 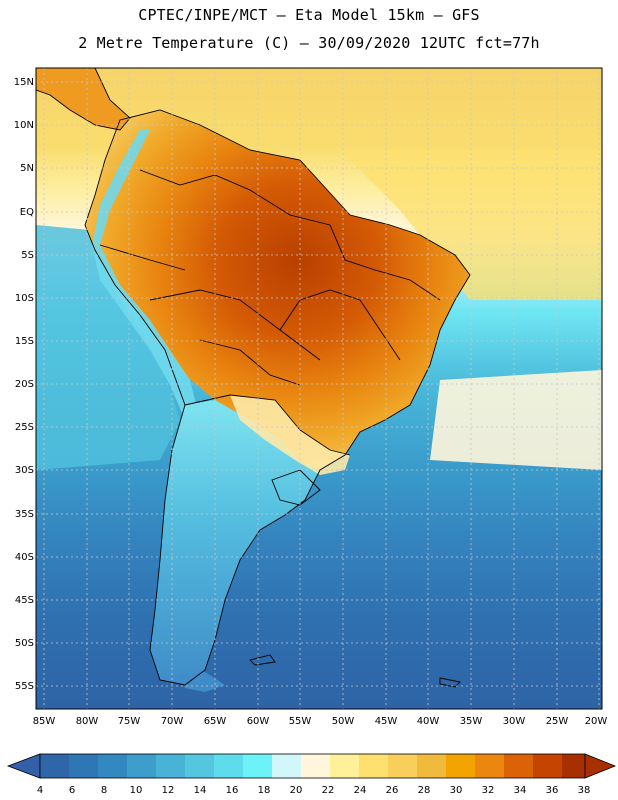 I want to click on legend-tick: 4, so click(x=40, y=790).